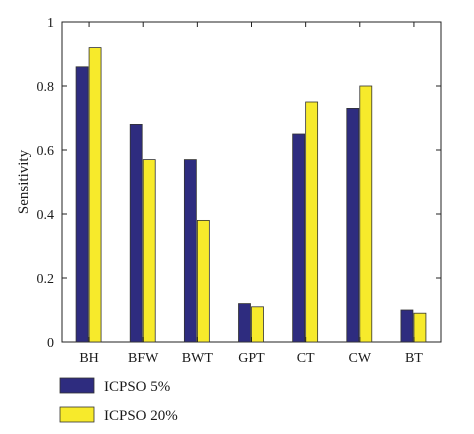 The height and width of the screenshot is (434, 474). Describe the element at coordinates (88, 358) in the screenshot. I see `x-tick-label: BH` at that location.